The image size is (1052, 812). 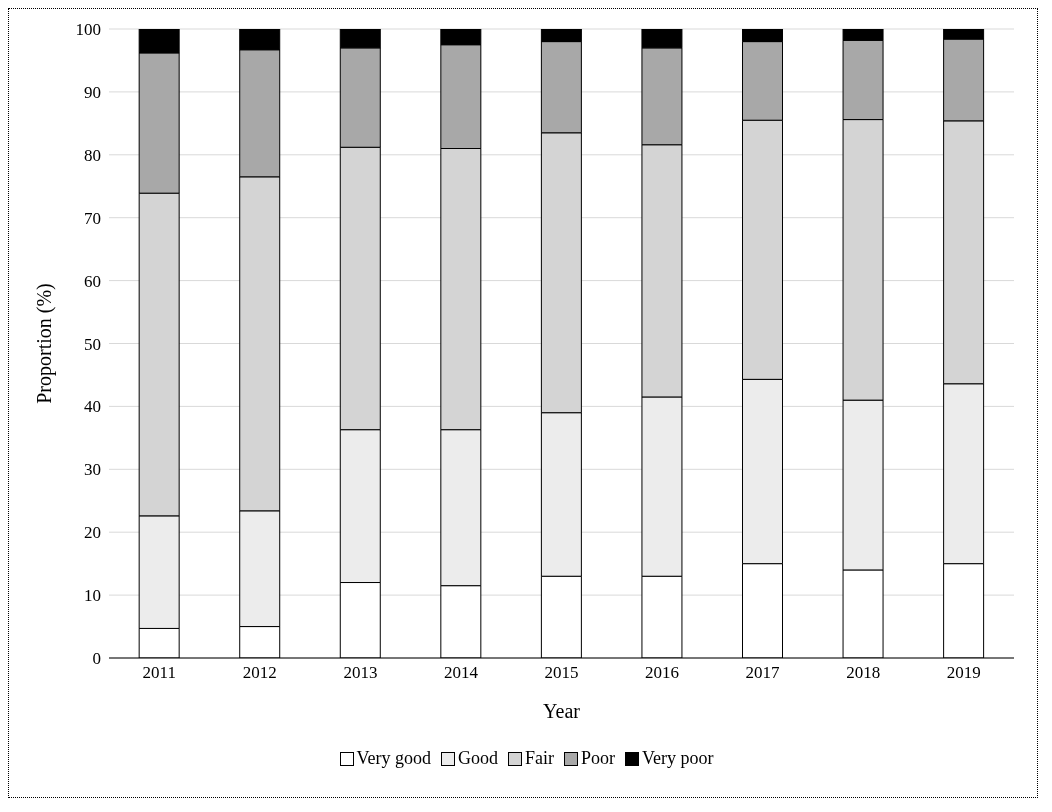 What do you see at coordinates (96, 659) in the screenshot?
I see `y-tick-label: 0` at bounding box center [96, 659].